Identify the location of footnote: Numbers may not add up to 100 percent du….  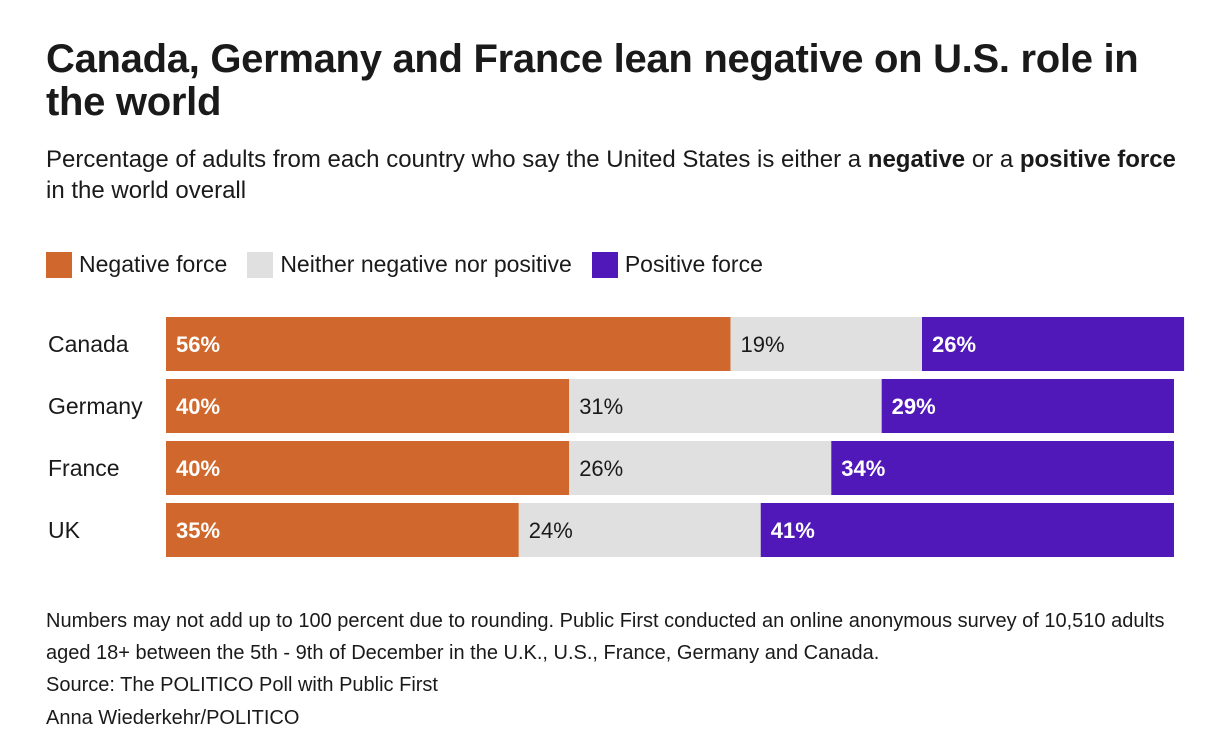
(605, 637).